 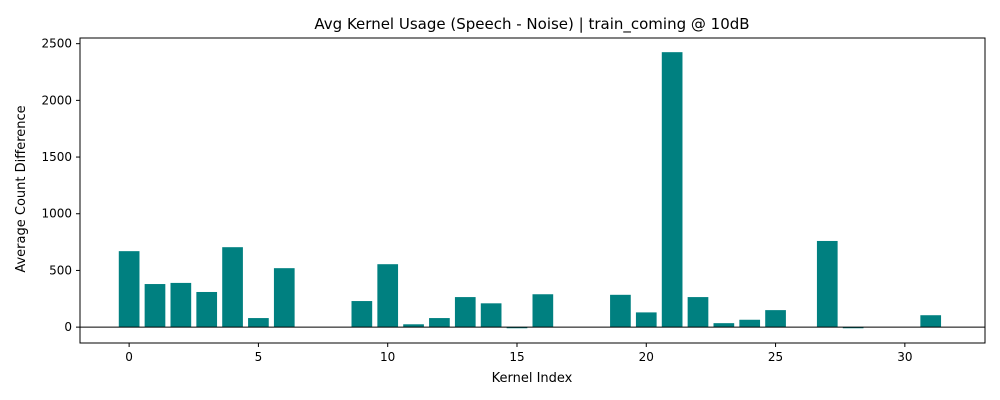 What do you see at coordinates (68, 327) in the screenshot?
I see `y-tick-label: 0` at bounding box center [68, 327].